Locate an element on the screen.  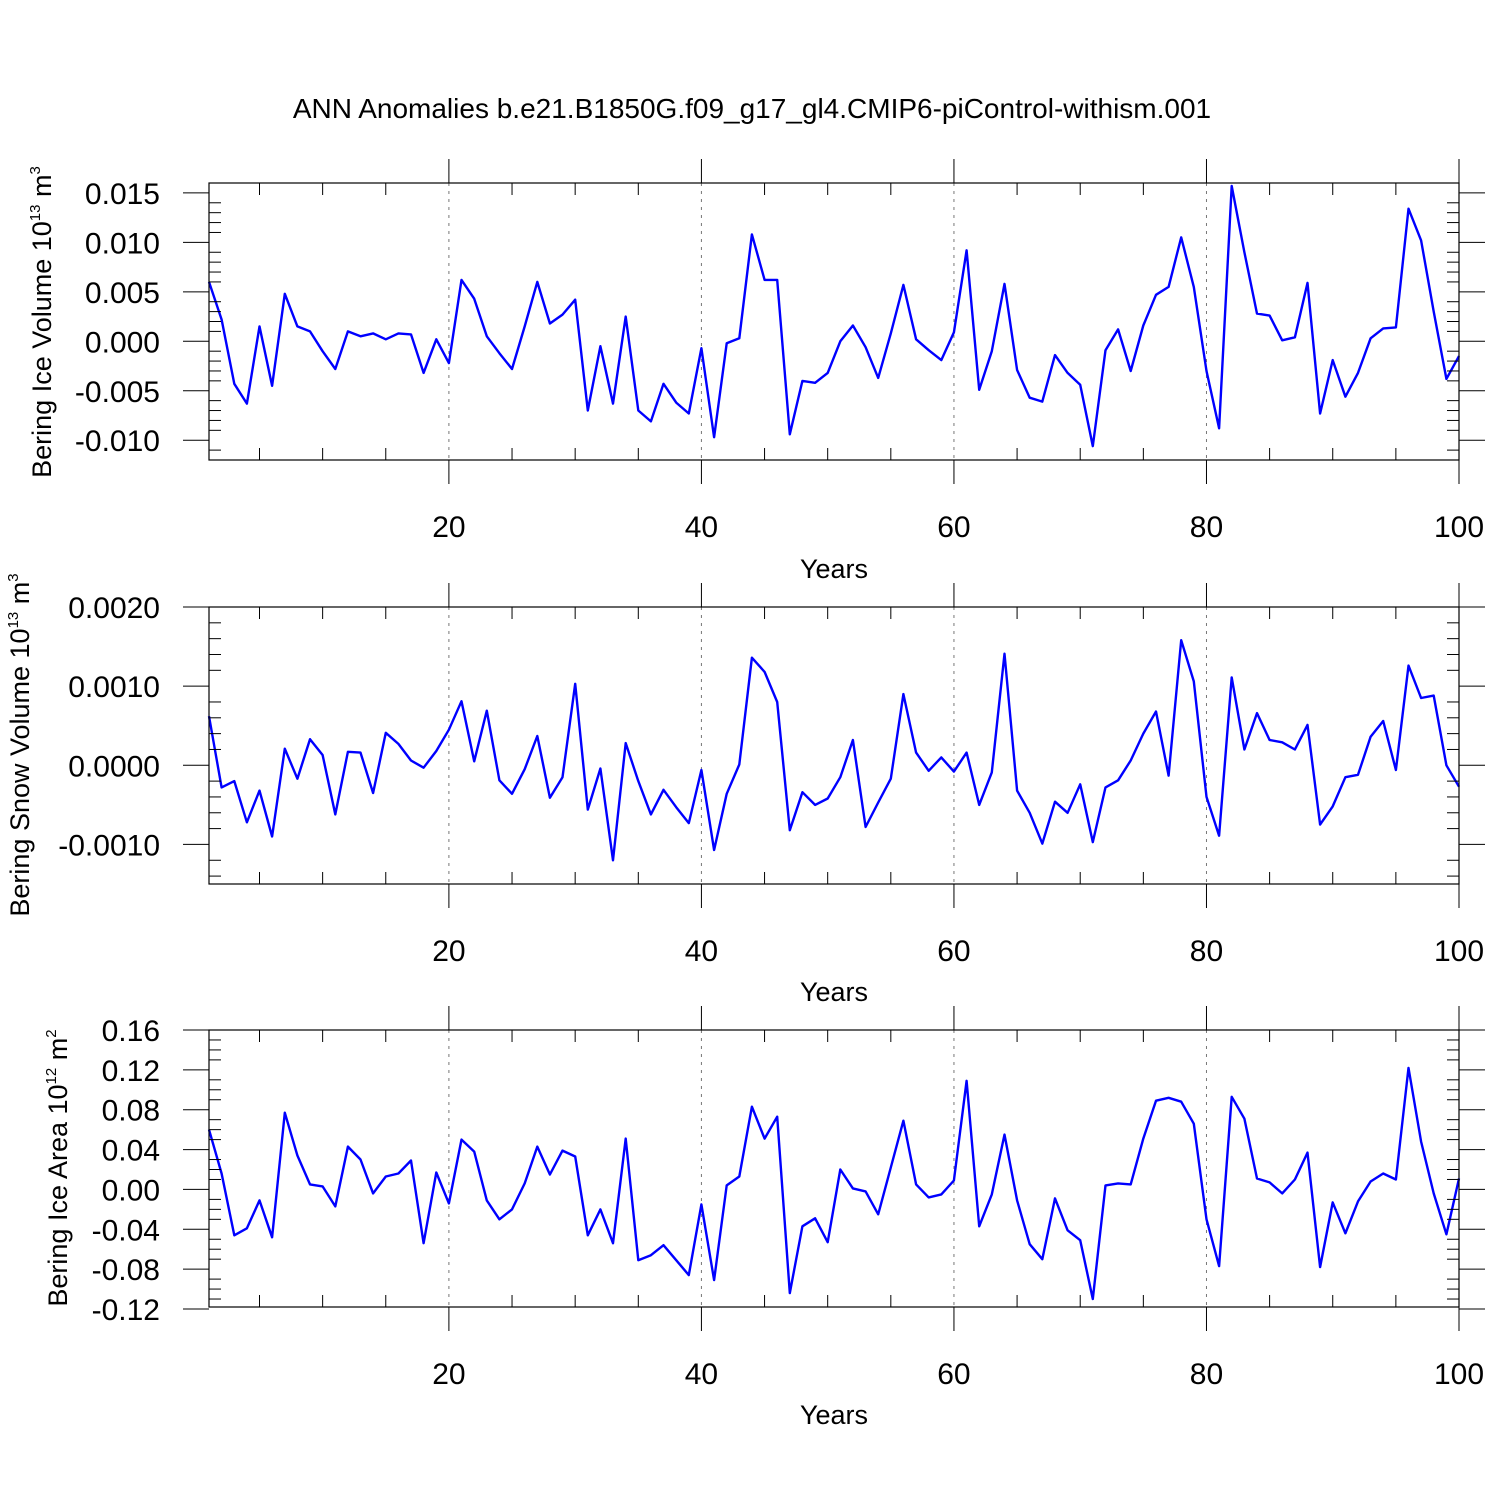
y-tick-label: 0.0010 is located at coordinates (114, 687).